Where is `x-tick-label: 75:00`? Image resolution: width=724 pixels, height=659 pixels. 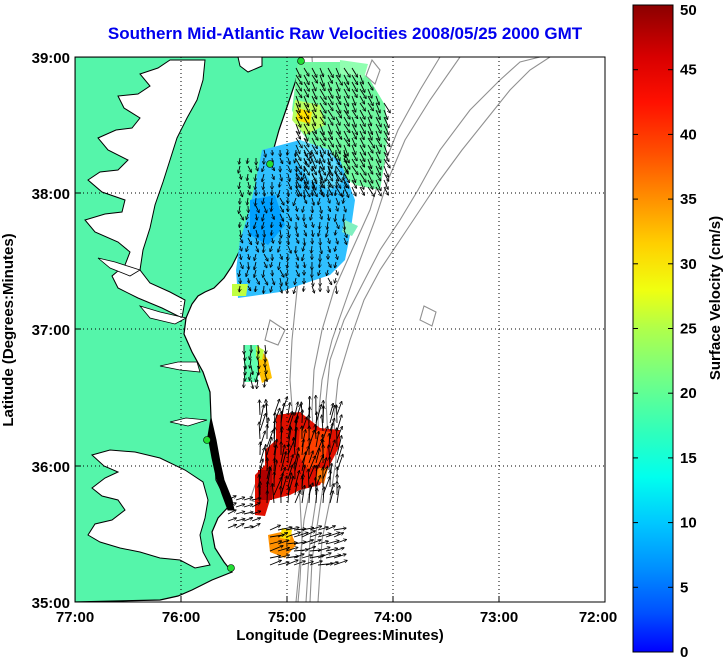 x-tick-label: 75:00 is located at coordinates (287, 617).